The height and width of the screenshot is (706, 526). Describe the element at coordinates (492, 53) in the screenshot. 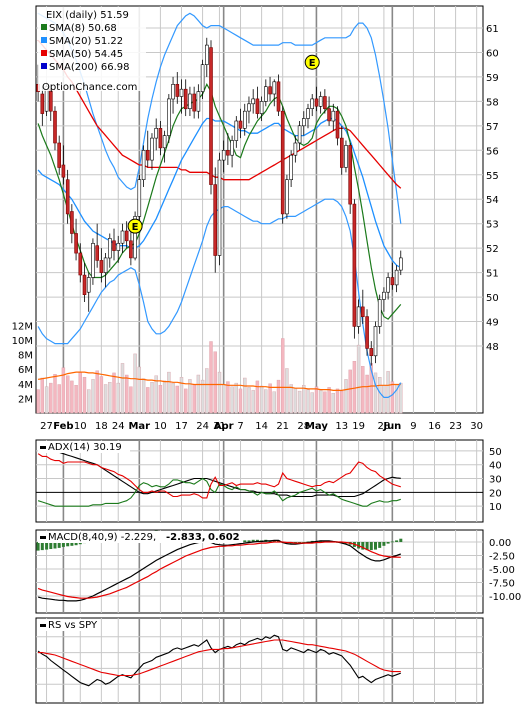

I see `price-tick-label: 60` at that location.